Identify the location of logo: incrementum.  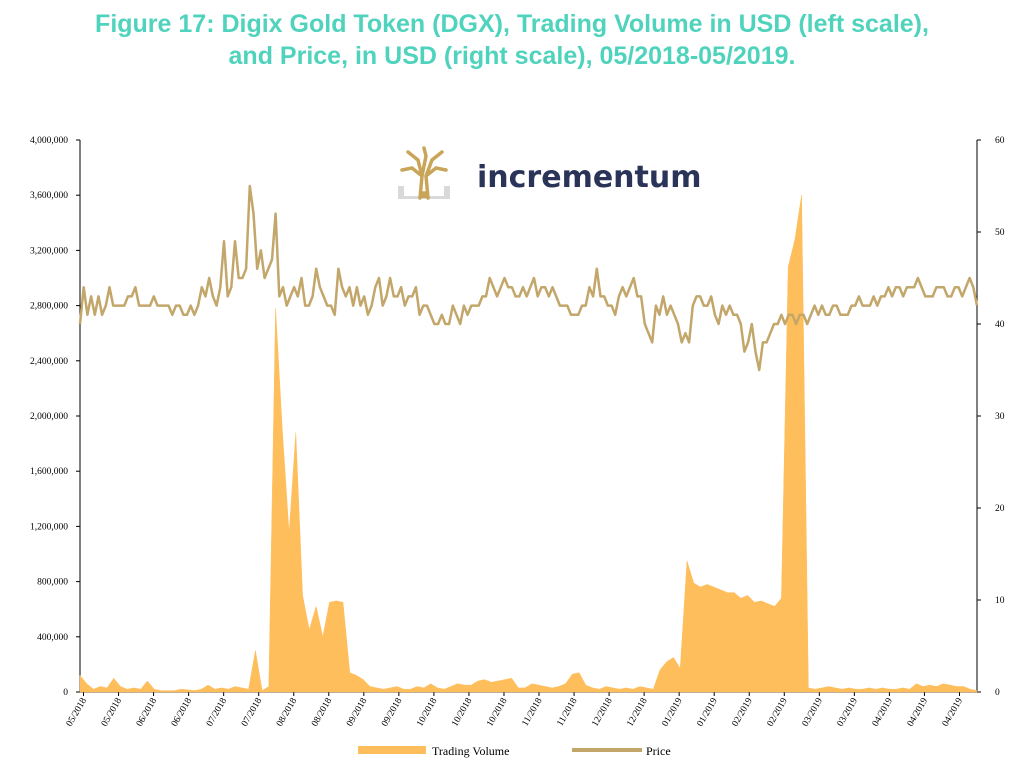
(550, 173).